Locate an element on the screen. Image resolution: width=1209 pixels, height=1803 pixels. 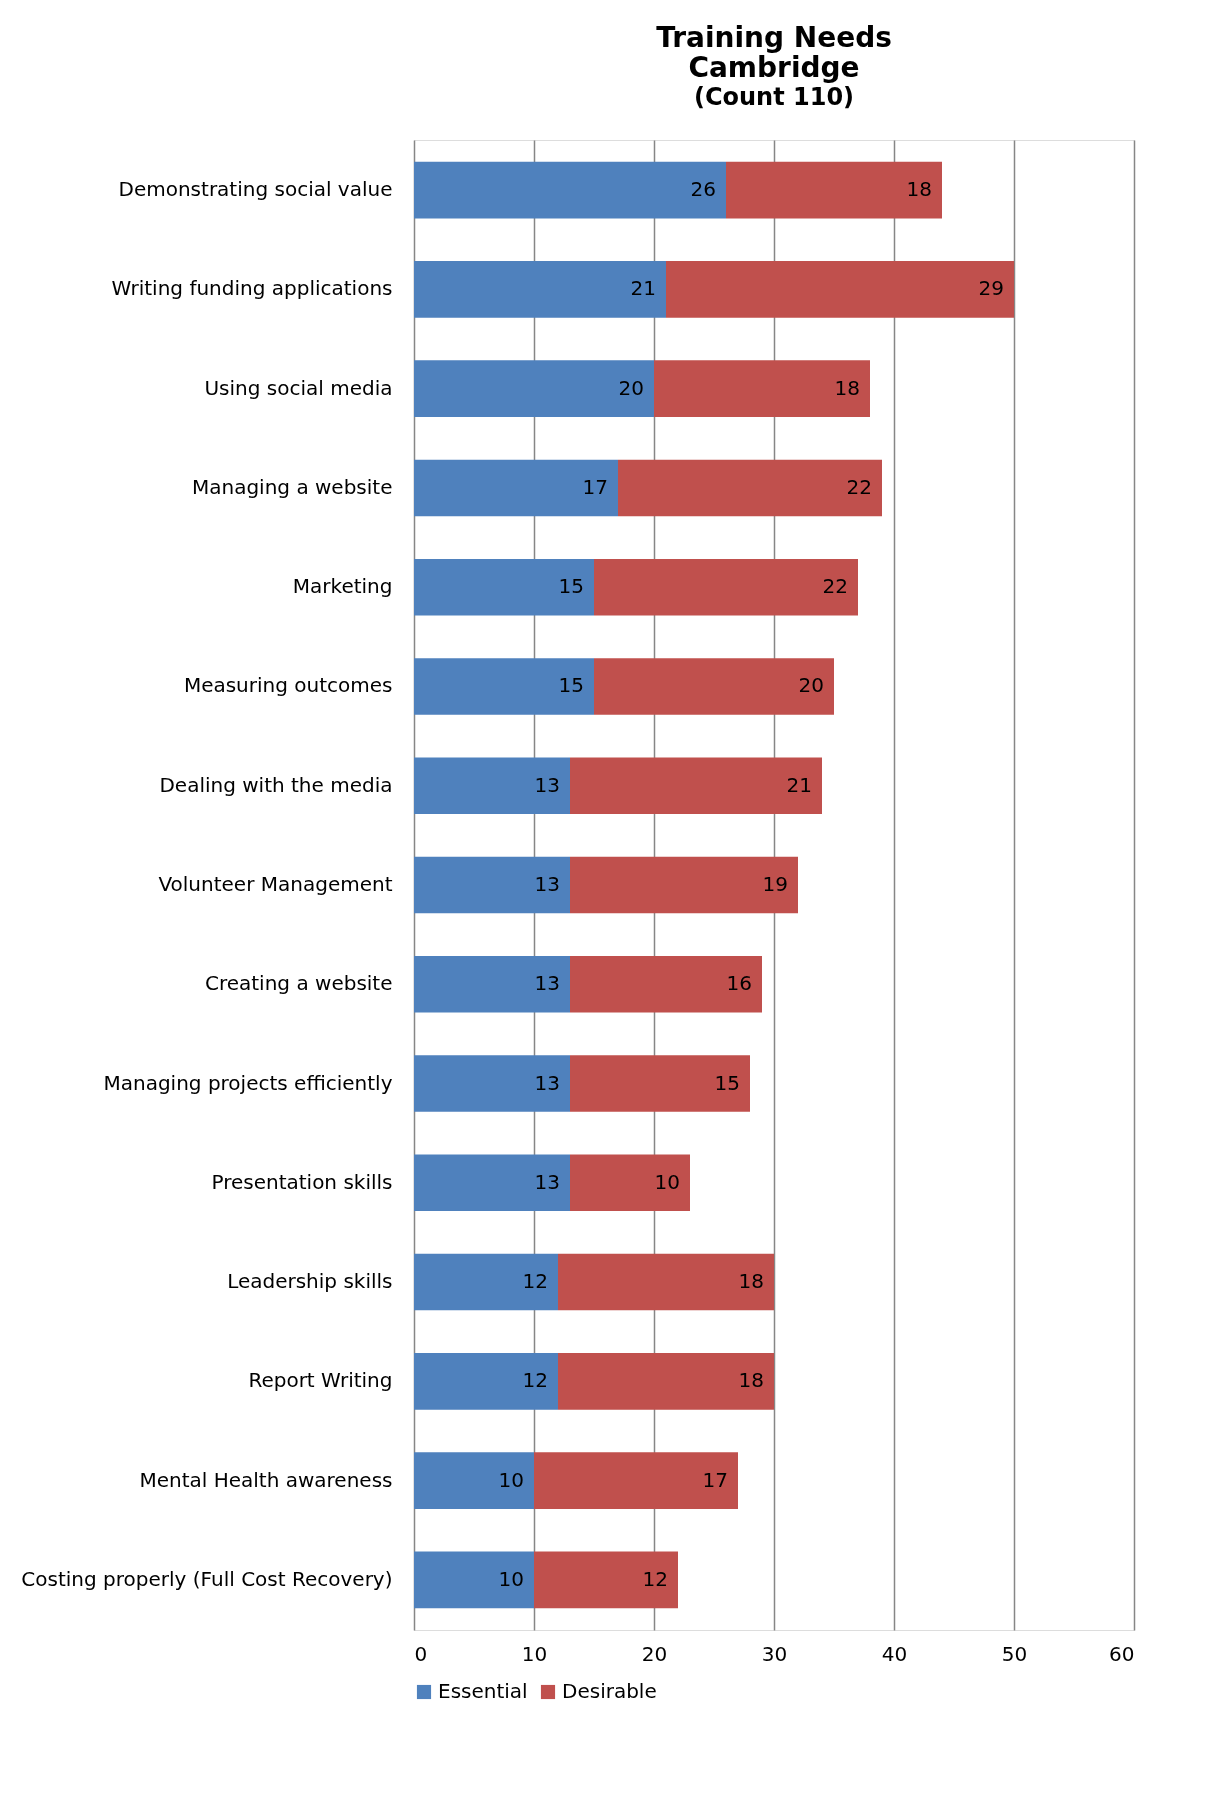
data-label: 26 is located at coordinates (703, 189).